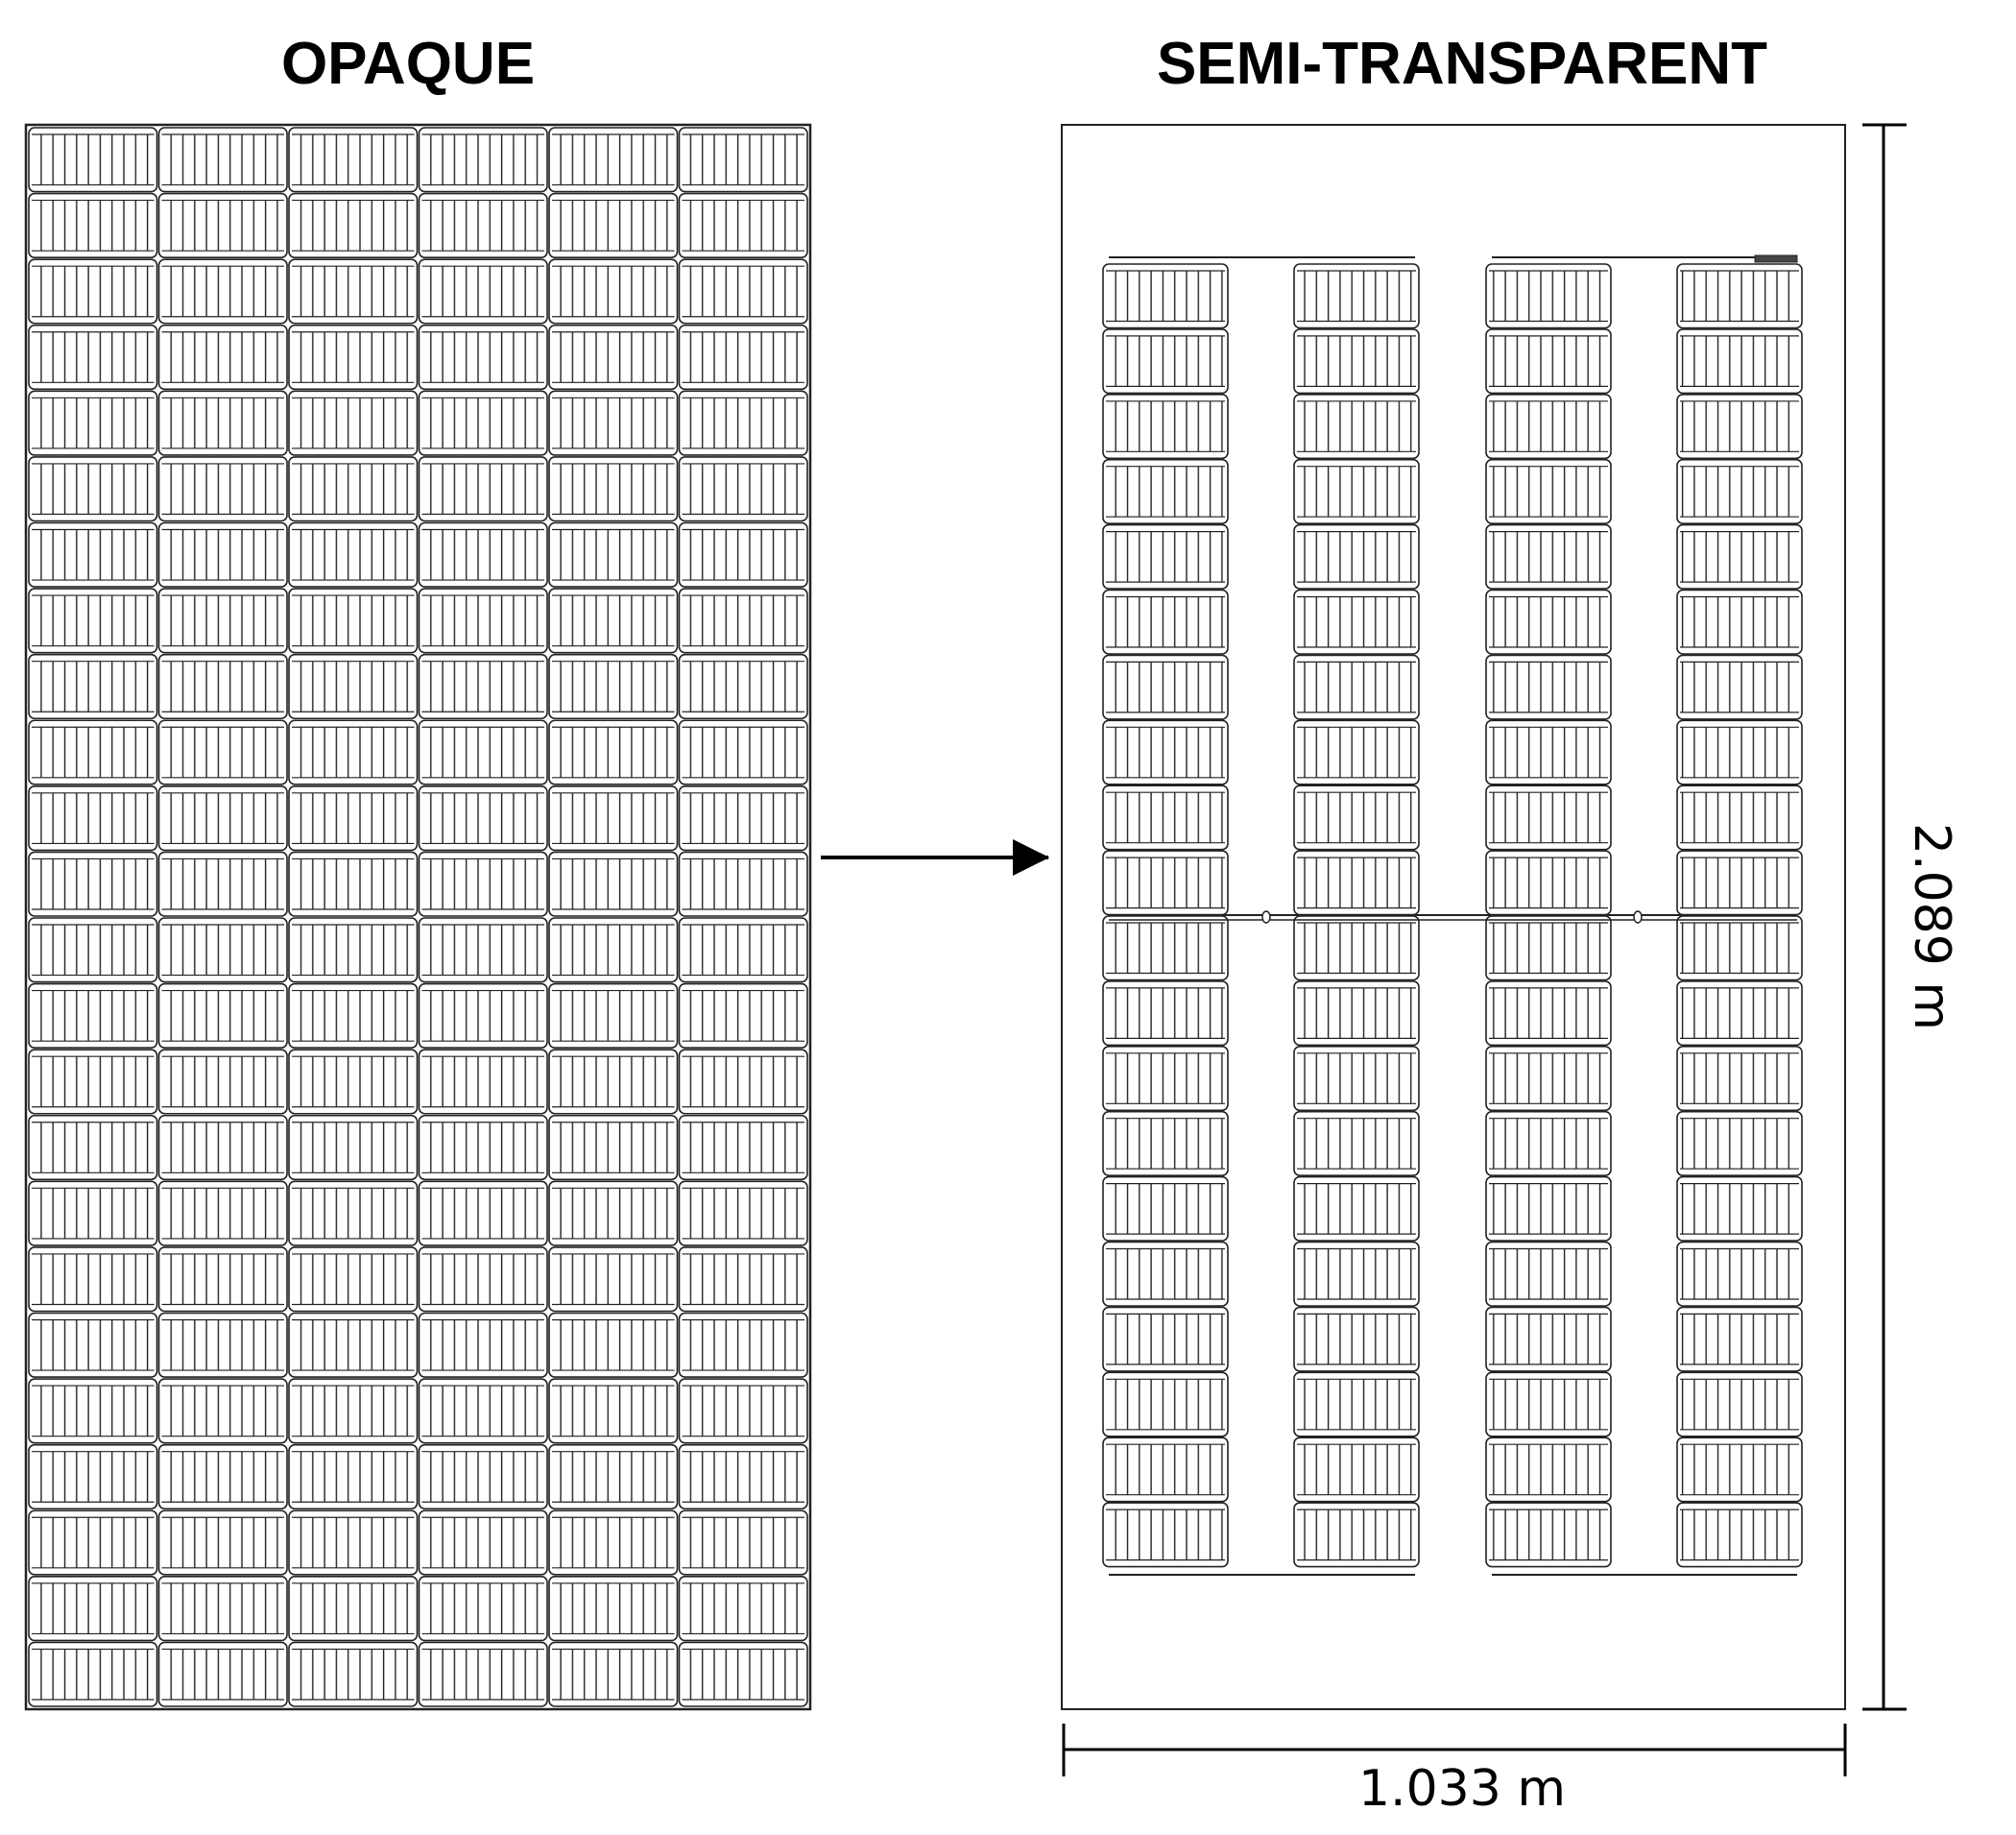  I want to click on height-label: 2.089 m, so click(1931, 926).